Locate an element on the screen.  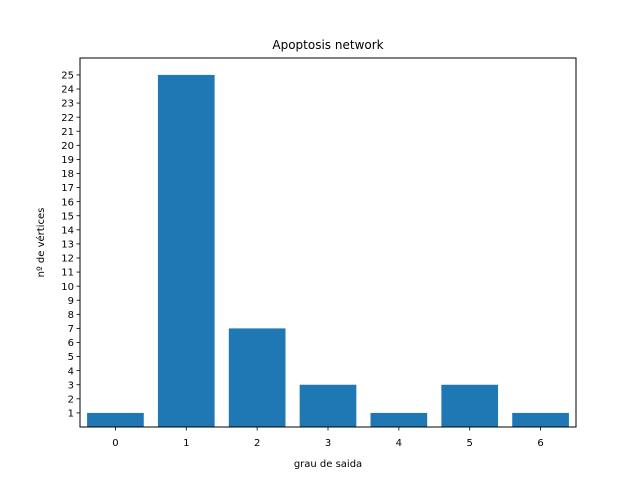
y-tick-label: 13 is located at coordinates (67, 245).